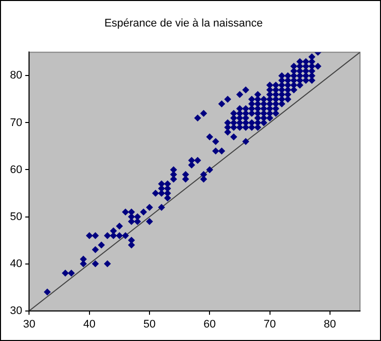 Image resolution: width=381 pixels, height=341 pixels. What do you see at coordinates (183, 24) in the screenshot?
I see `chart-title: Espérance de vie à la naissance` at bounding box center [183, 24].